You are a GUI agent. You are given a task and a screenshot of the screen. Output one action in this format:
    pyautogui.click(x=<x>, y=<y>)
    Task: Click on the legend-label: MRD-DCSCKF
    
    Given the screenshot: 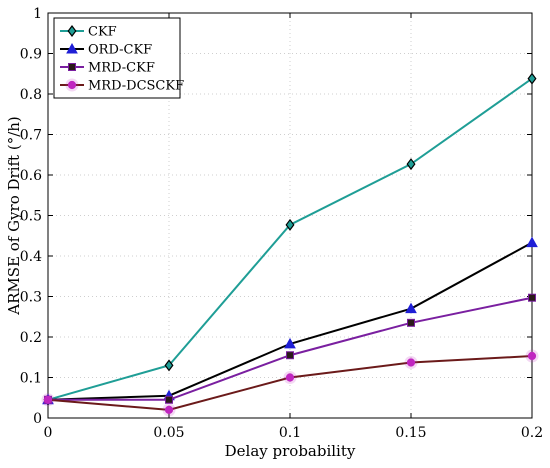 What is the action you would take?
    pyautogui.click(x=136, y=86)
    